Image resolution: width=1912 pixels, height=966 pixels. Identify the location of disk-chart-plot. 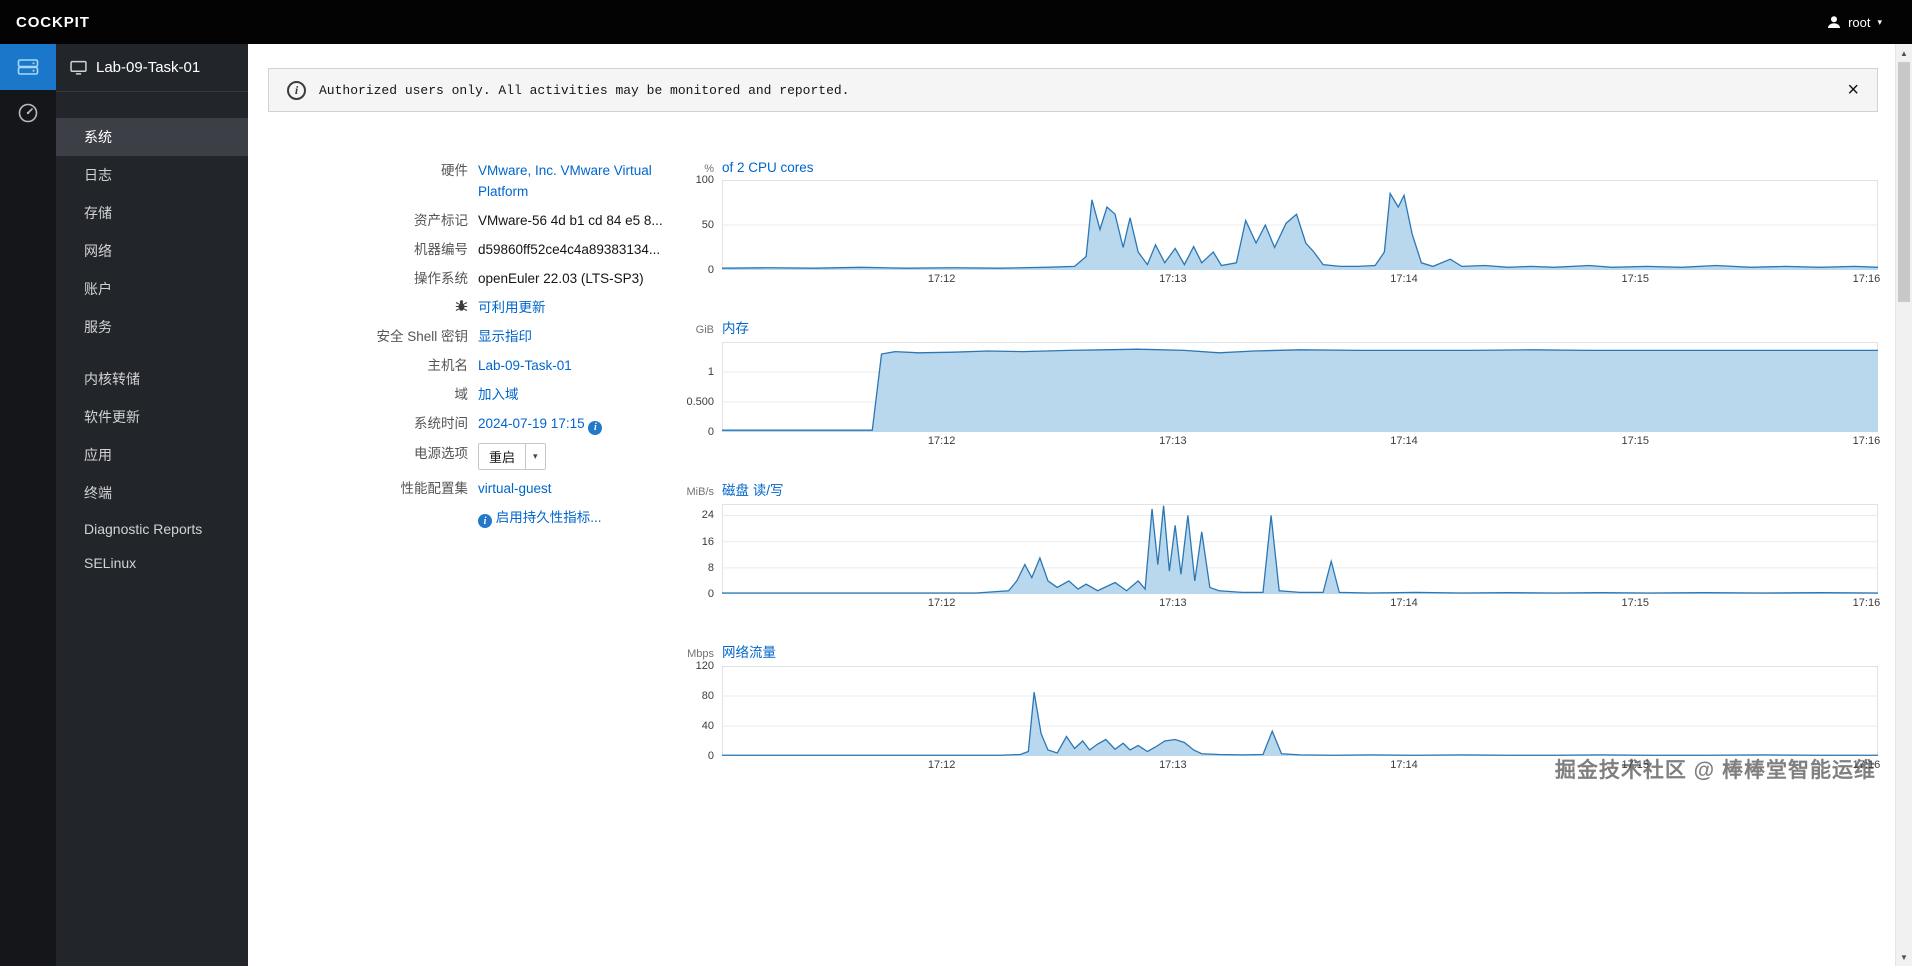
(1300, 549).